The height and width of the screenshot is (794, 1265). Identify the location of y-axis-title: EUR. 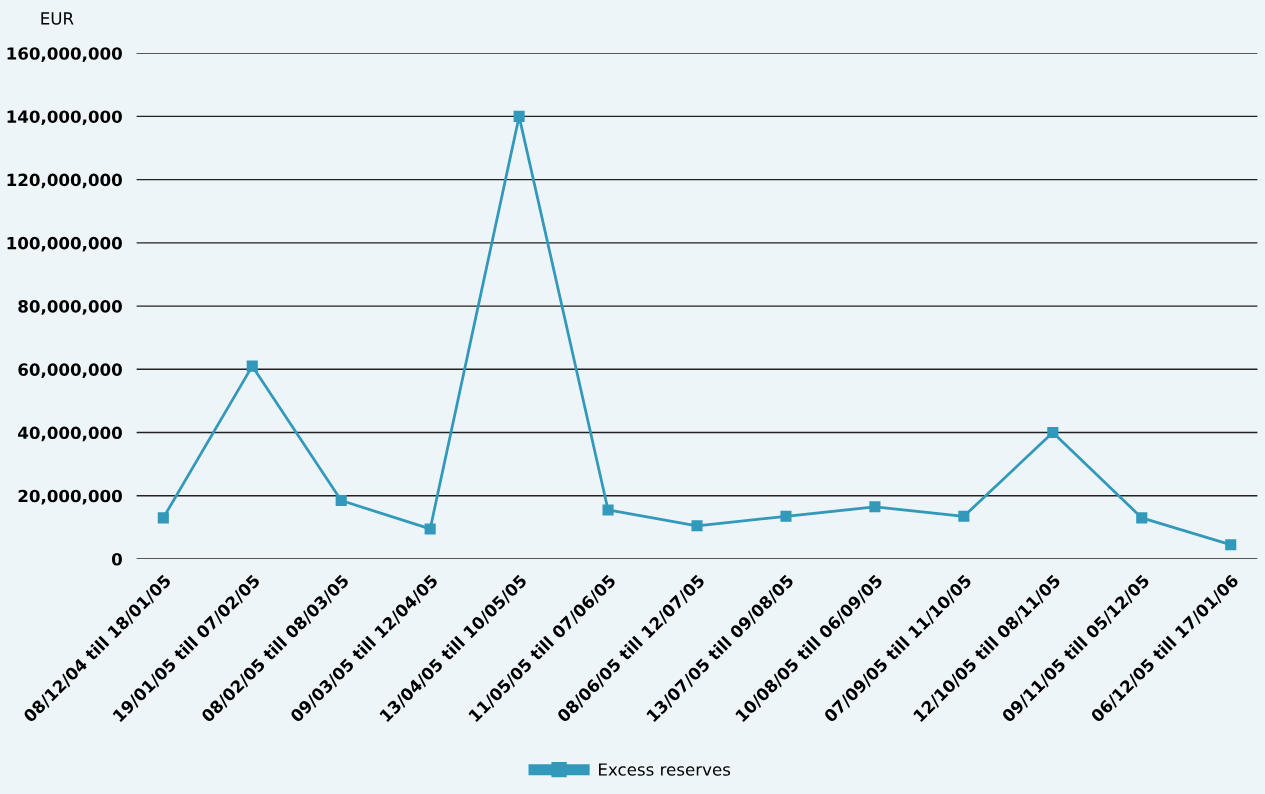
(57, 18).